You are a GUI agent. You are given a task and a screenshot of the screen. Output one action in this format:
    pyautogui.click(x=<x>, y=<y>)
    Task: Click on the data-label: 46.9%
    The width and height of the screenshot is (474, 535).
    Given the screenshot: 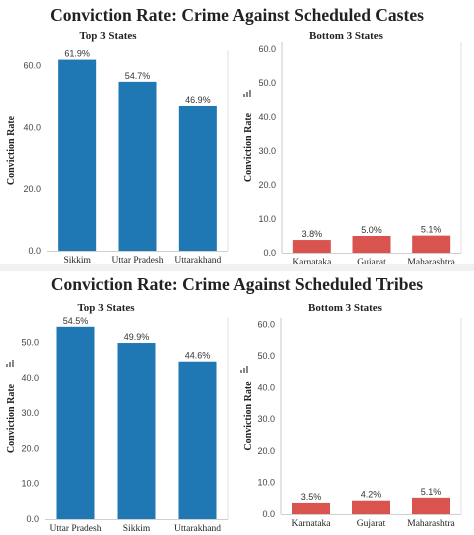 What is the action you would take?
    pyautogui.click(x=198, y=100)
    